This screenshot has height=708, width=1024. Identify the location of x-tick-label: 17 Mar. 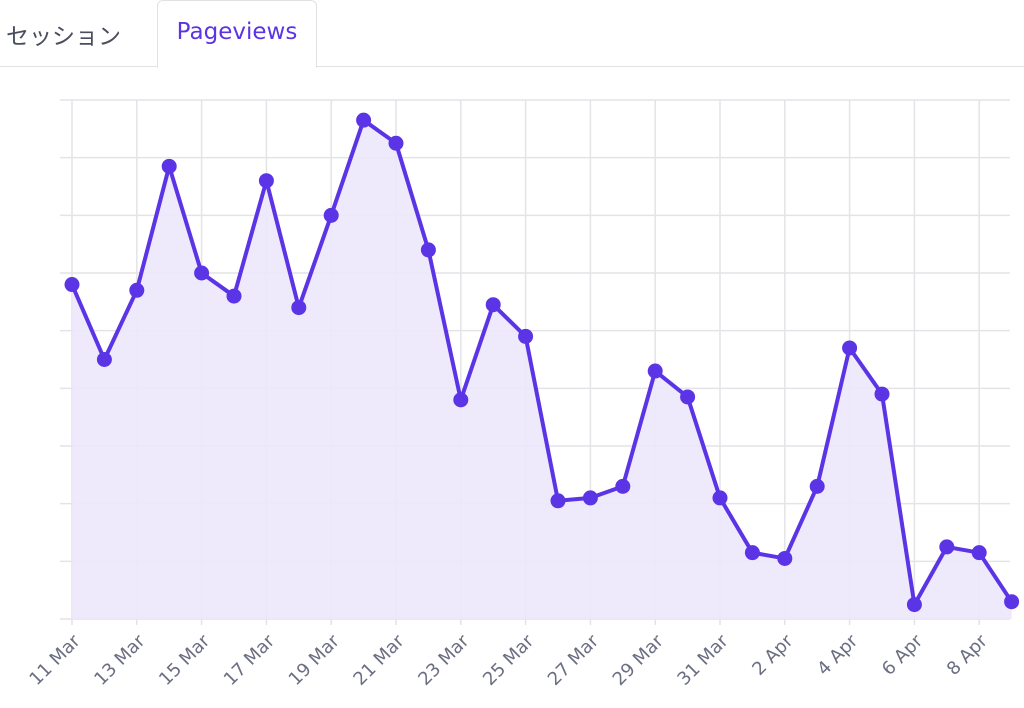
(250, 660).